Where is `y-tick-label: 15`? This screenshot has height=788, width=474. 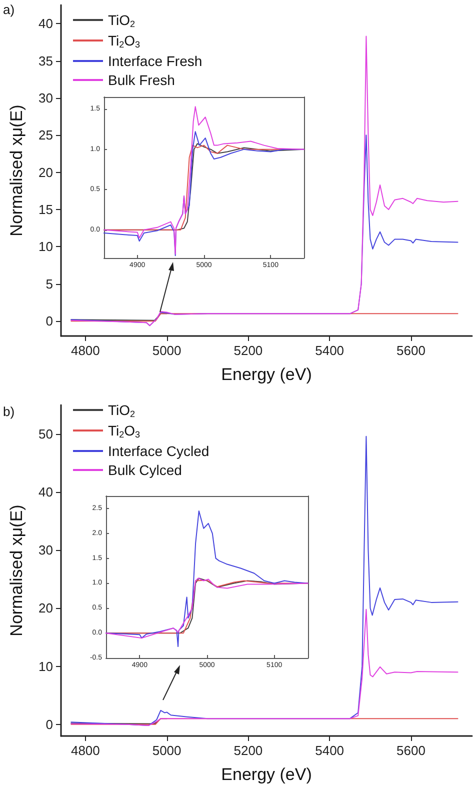 y-tick-label: 15 is located at coordinates (45, 210).